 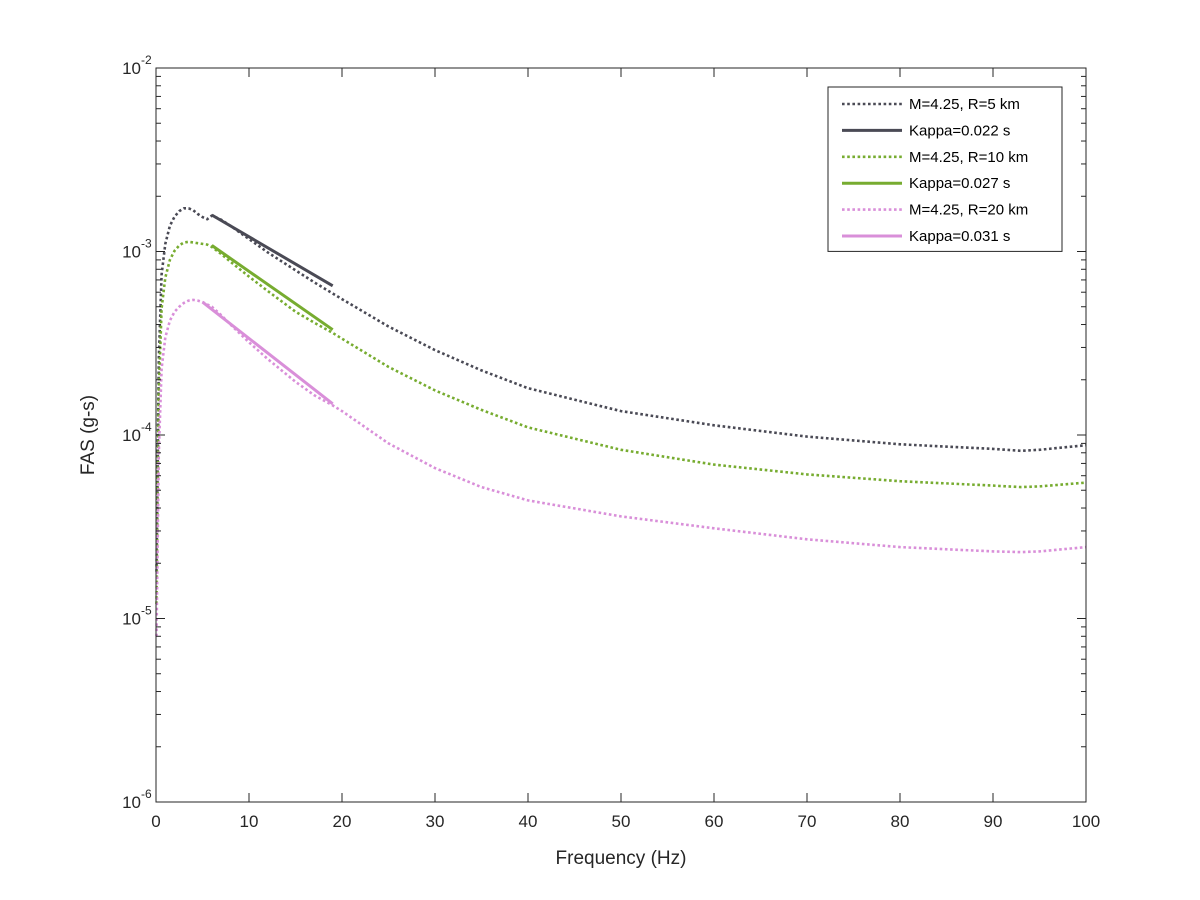 What do you see at coordinates (621, 821) in the screenshot?
I see `x-tick-label: 50` at bounding box center [621, 821].